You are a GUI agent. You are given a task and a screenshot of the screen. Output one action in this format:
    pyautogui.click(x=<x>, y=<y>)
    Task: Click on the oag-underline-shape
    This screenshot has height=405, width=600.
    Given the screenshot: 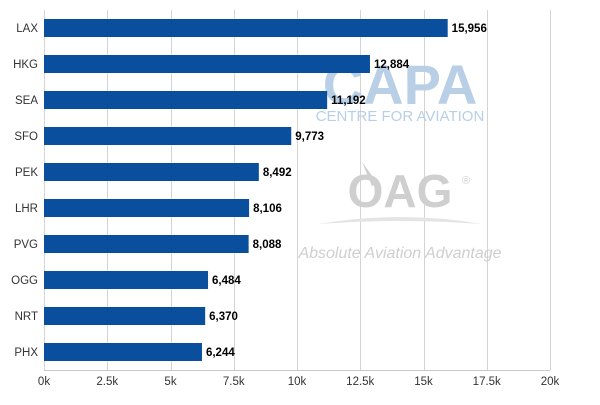 What is the action you would take?
    pyautogui.click(x=400, y=220)
    